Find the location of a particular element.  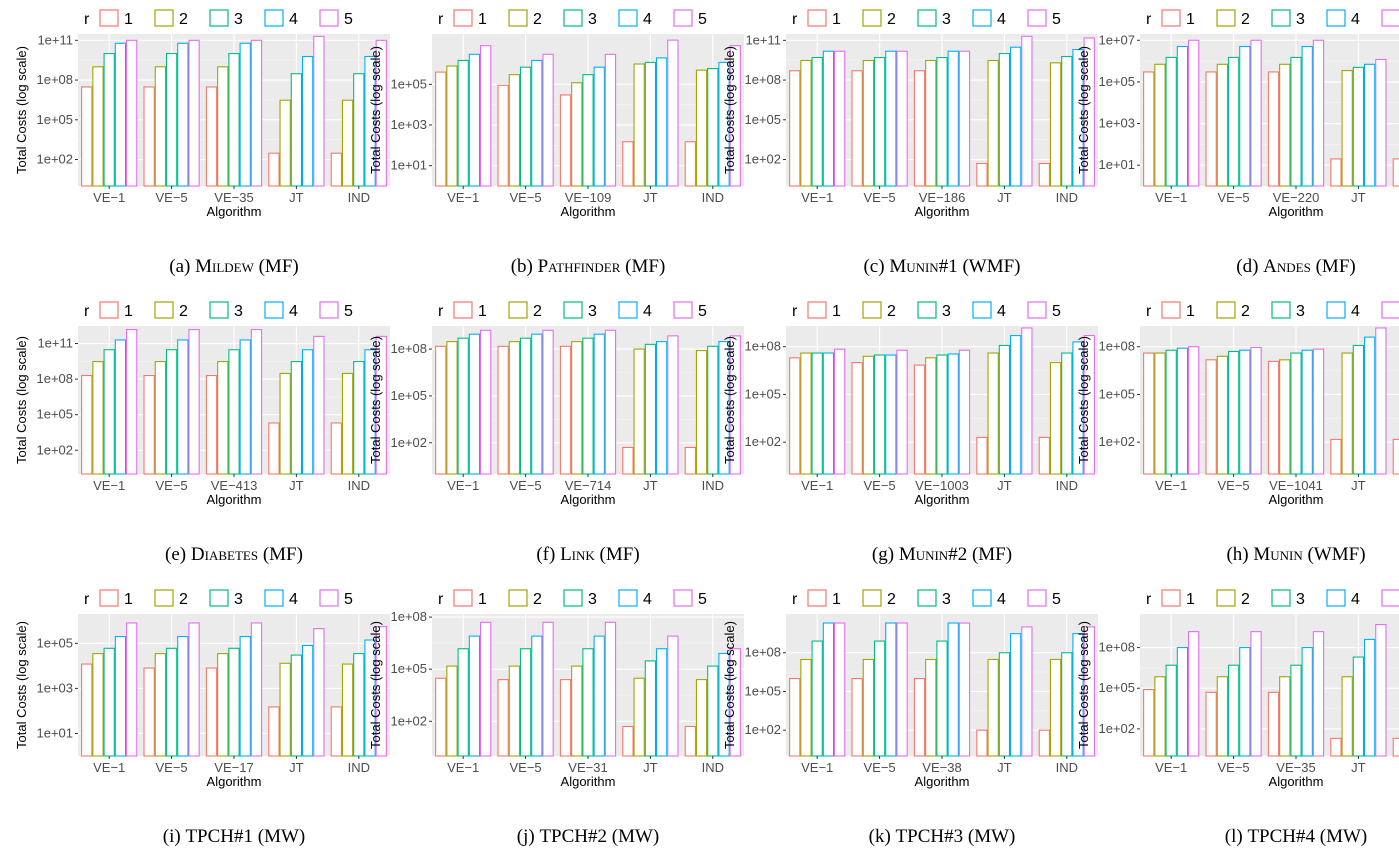

y-tick-label: 1e+05 is located at coordinates (54, 642).